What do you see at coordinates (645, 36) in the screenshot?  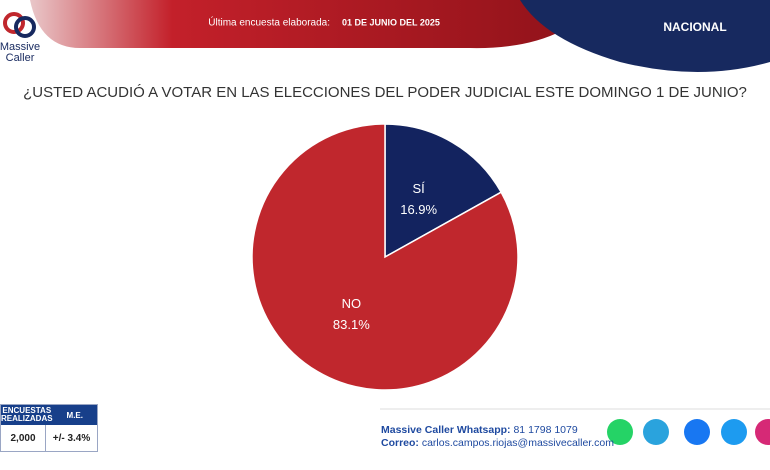 I see `scope-banner` at bounding box center [645, 36].